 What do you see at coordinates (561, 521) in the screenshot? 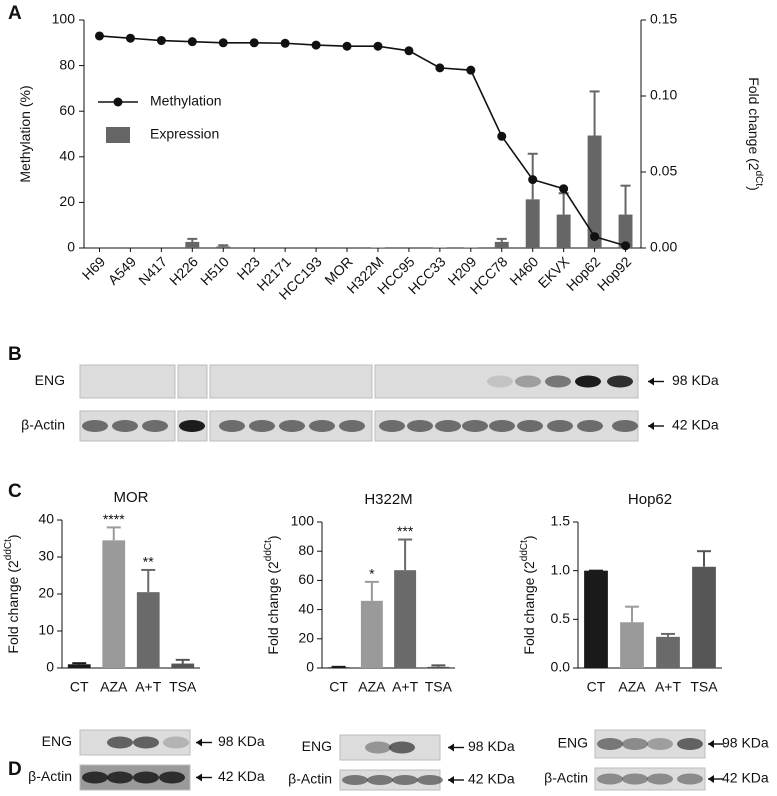
I see `y-tick-label: 1.5` at bounding box center [561, 521].